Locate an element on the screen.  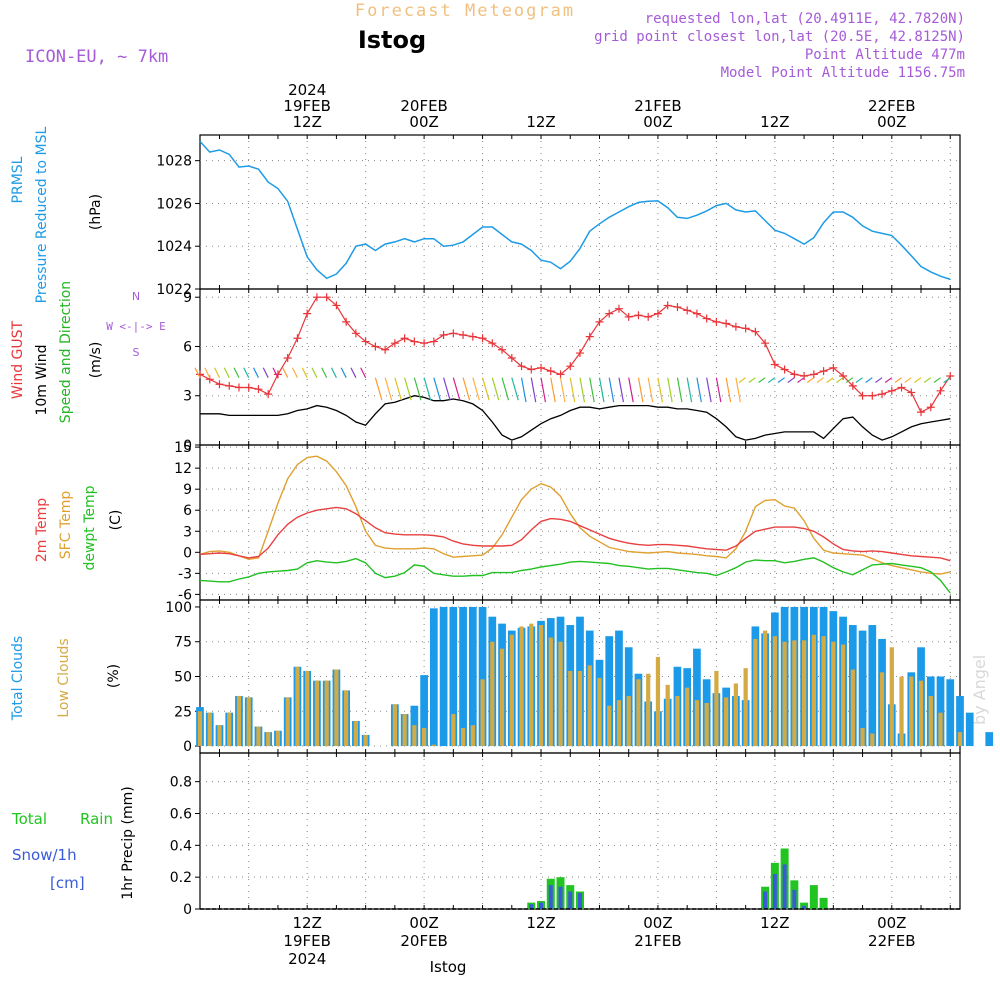
y-tick-label: 0.2 is located at coordinates (181, 878).